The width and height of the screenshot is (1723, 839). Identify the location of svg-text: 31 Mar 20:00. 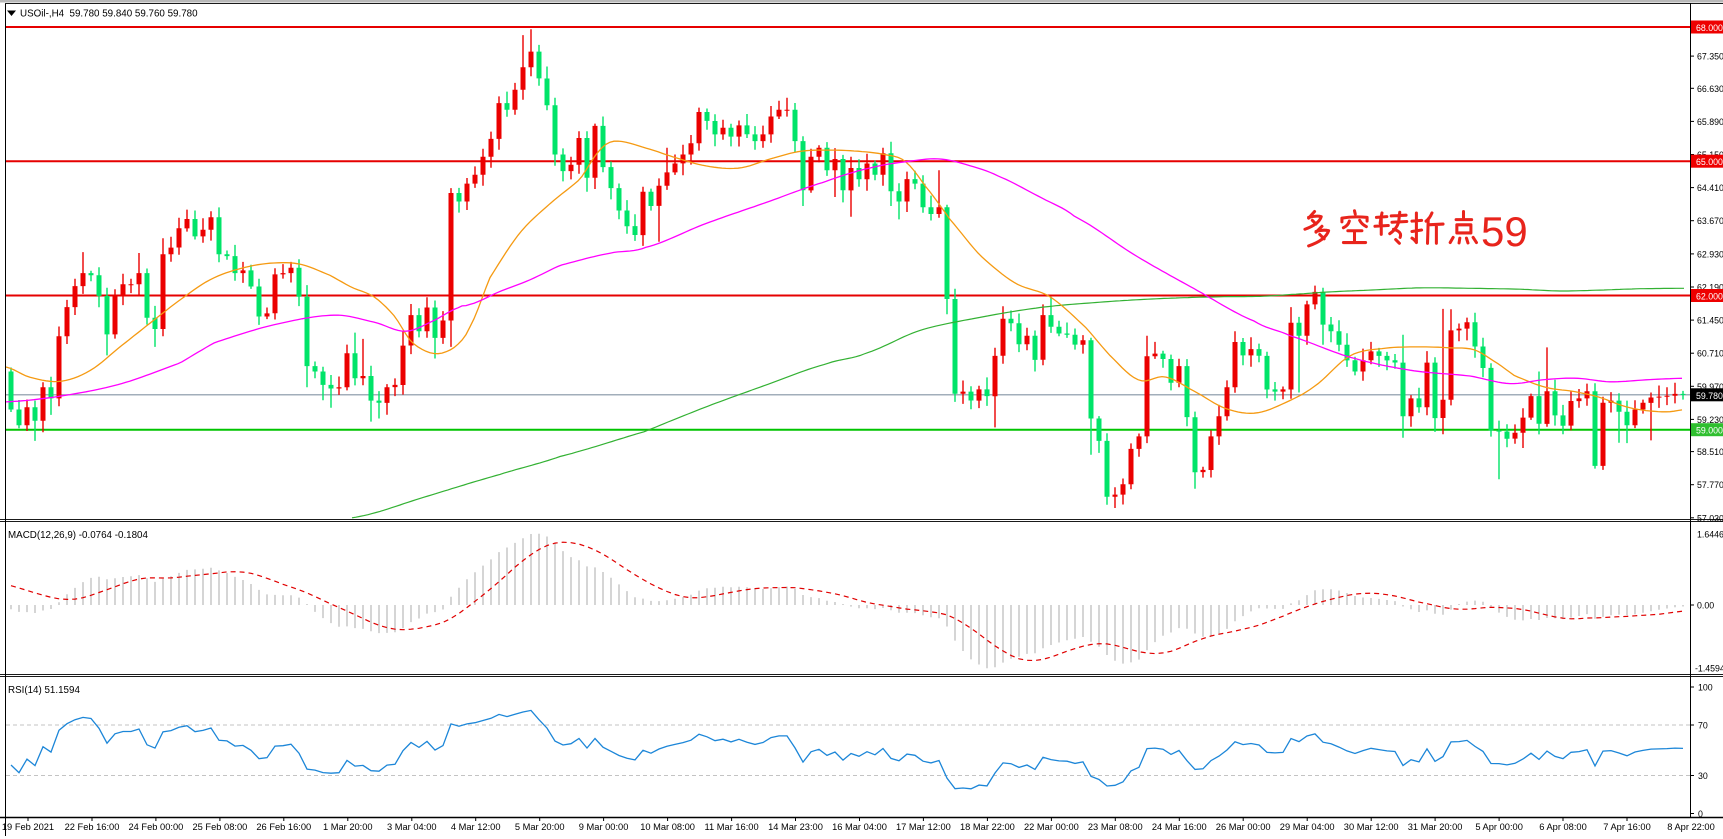
(1435, 827).